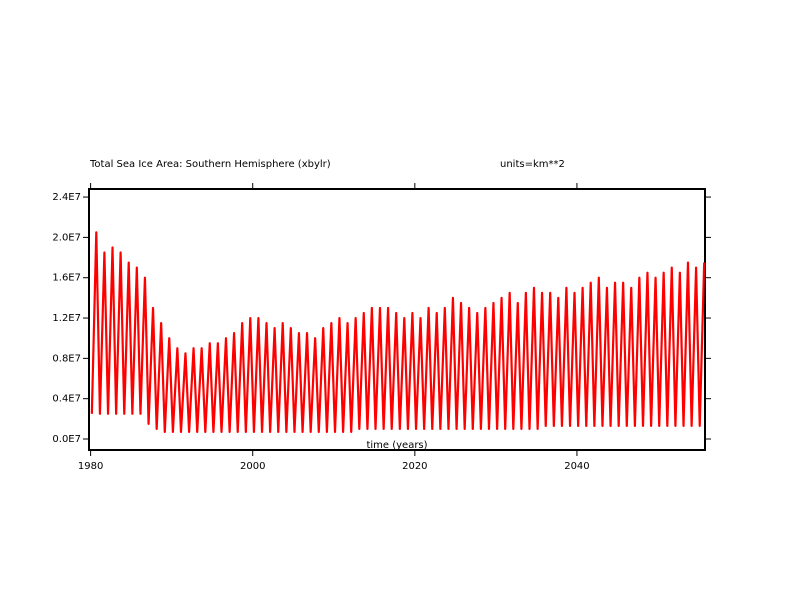  Describe the element at coordinates (66, 318) in the screenshot. I see `y-tick-label: 1.2E7` at that location.